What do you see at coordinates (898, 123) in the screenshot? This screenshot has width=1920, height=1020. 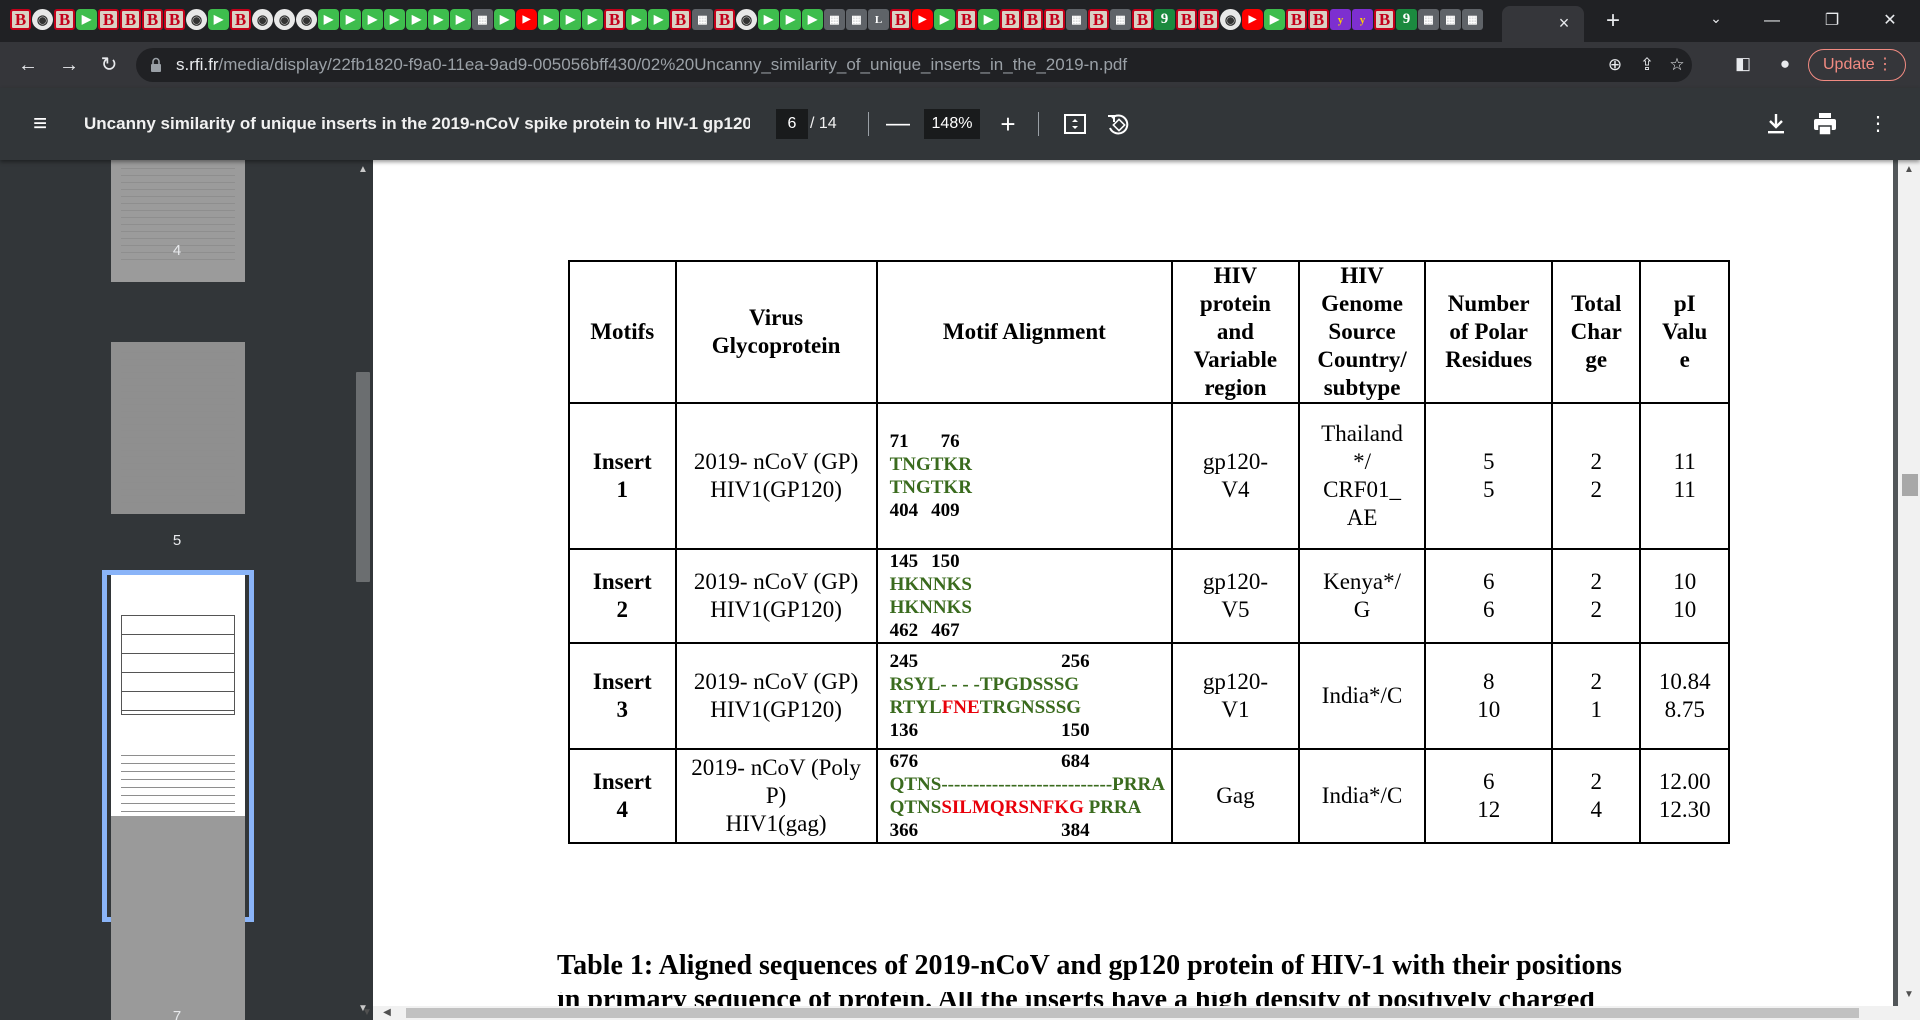 I see `zoom-out-button: —` at bounding box center [898, 123].